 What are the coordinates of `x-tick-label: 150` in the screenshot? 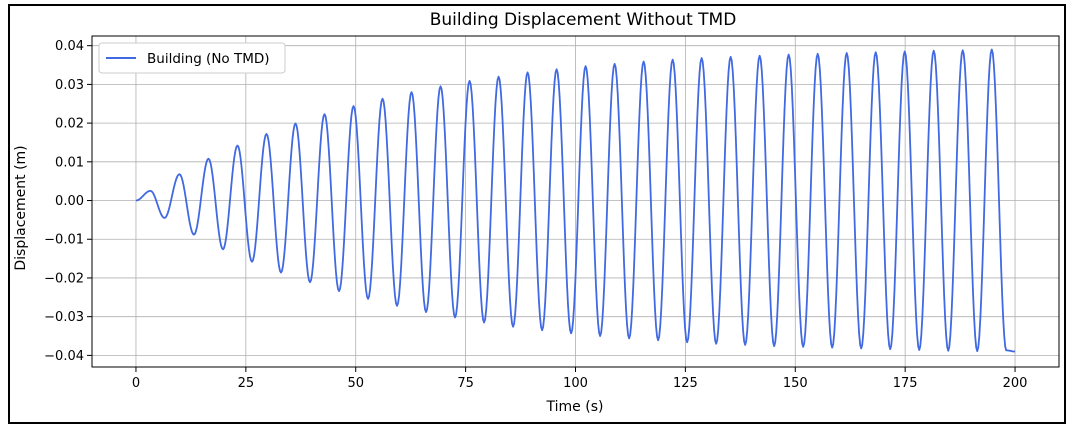 It's located at (795, 383).